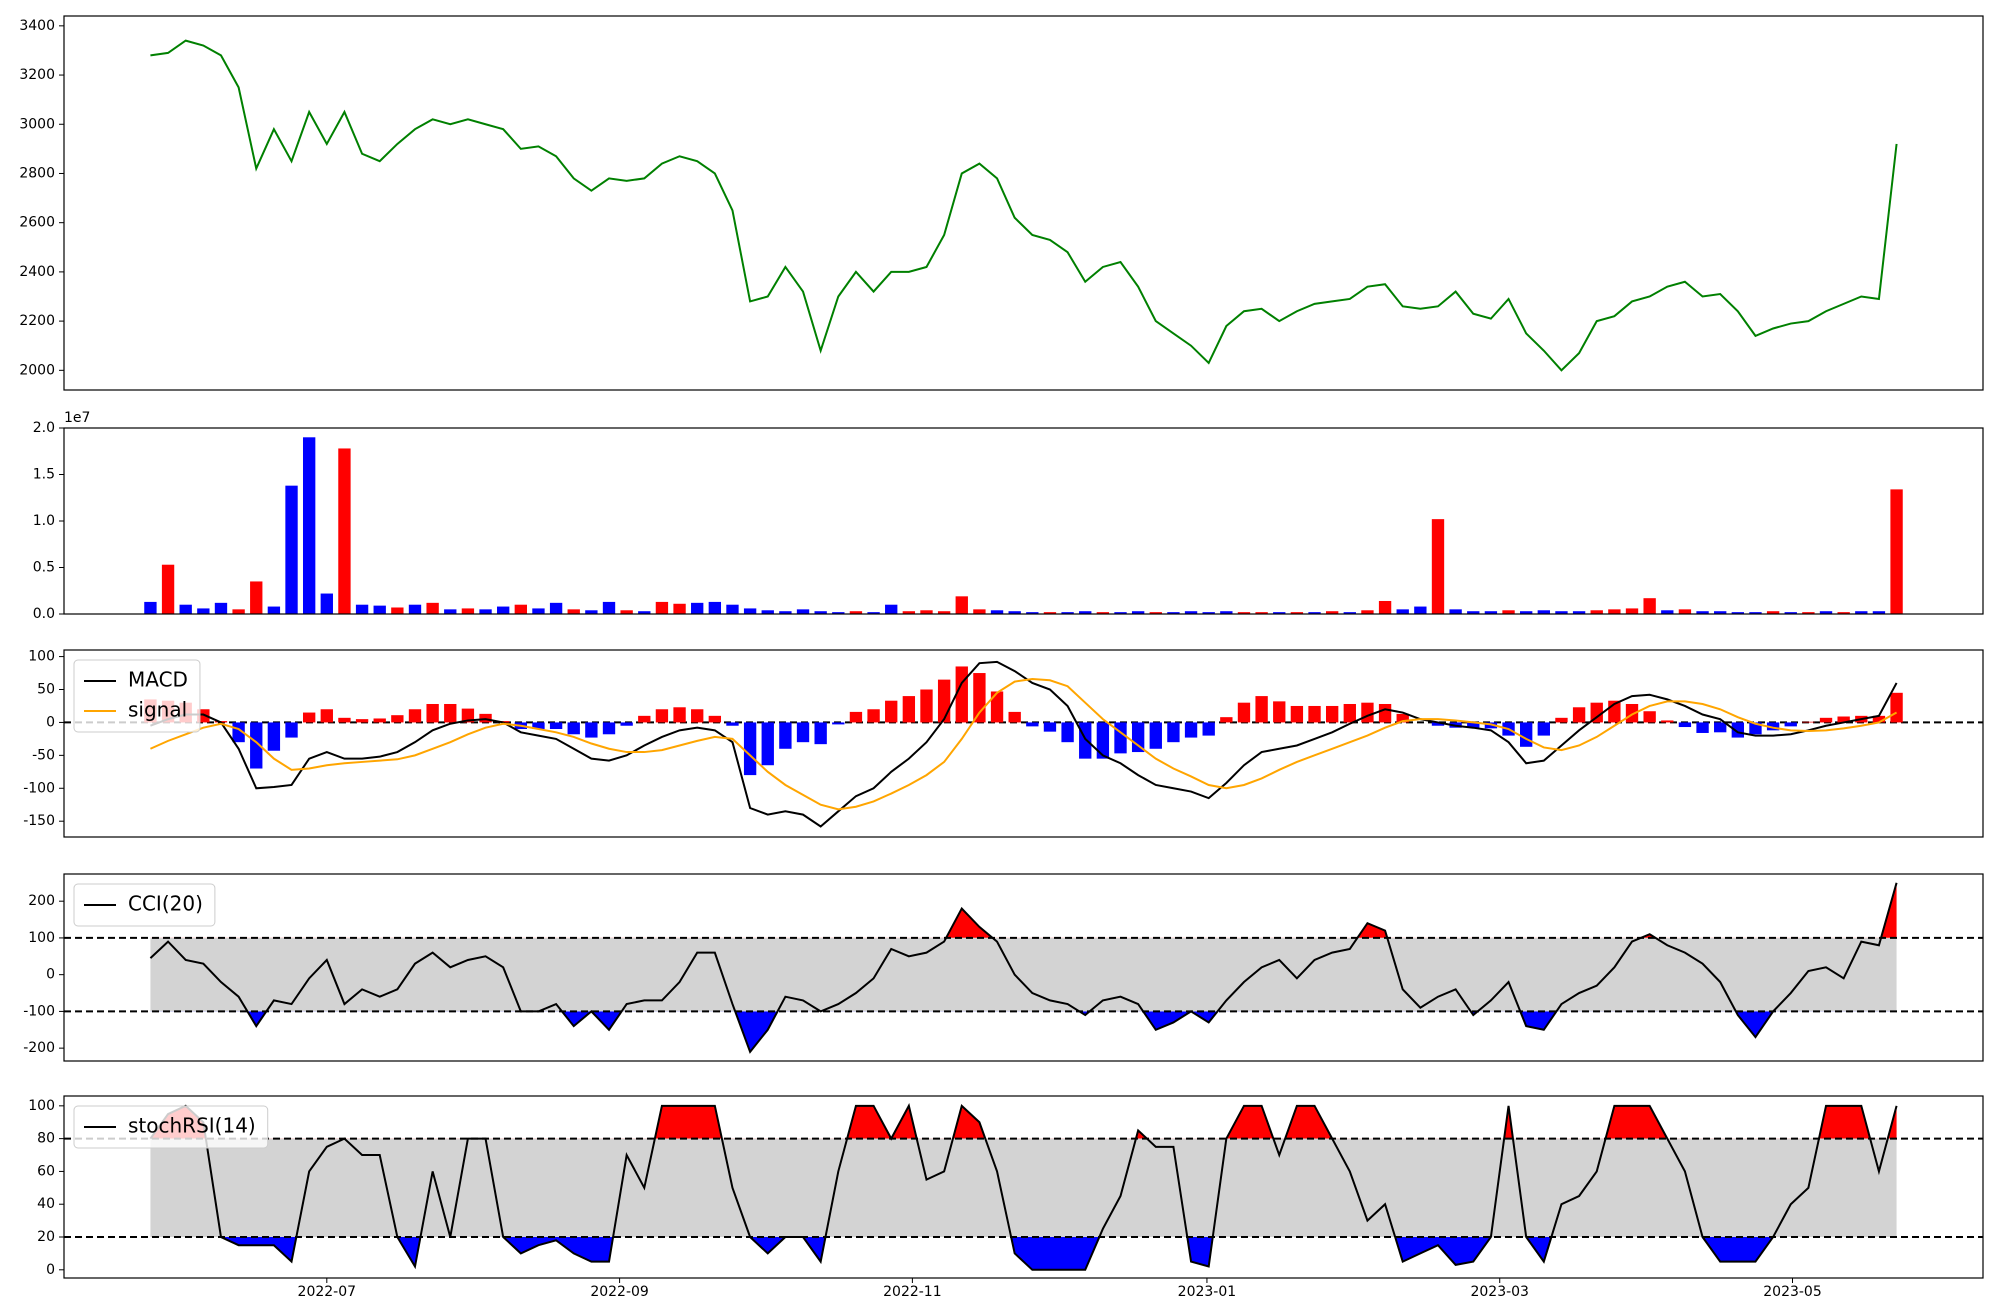 The width and height of the screenshot is (2000, 1300). Describe the element at coordinates (619, 1292) in the screenshot. I see `x-tick-label: 2022-09` at that location.